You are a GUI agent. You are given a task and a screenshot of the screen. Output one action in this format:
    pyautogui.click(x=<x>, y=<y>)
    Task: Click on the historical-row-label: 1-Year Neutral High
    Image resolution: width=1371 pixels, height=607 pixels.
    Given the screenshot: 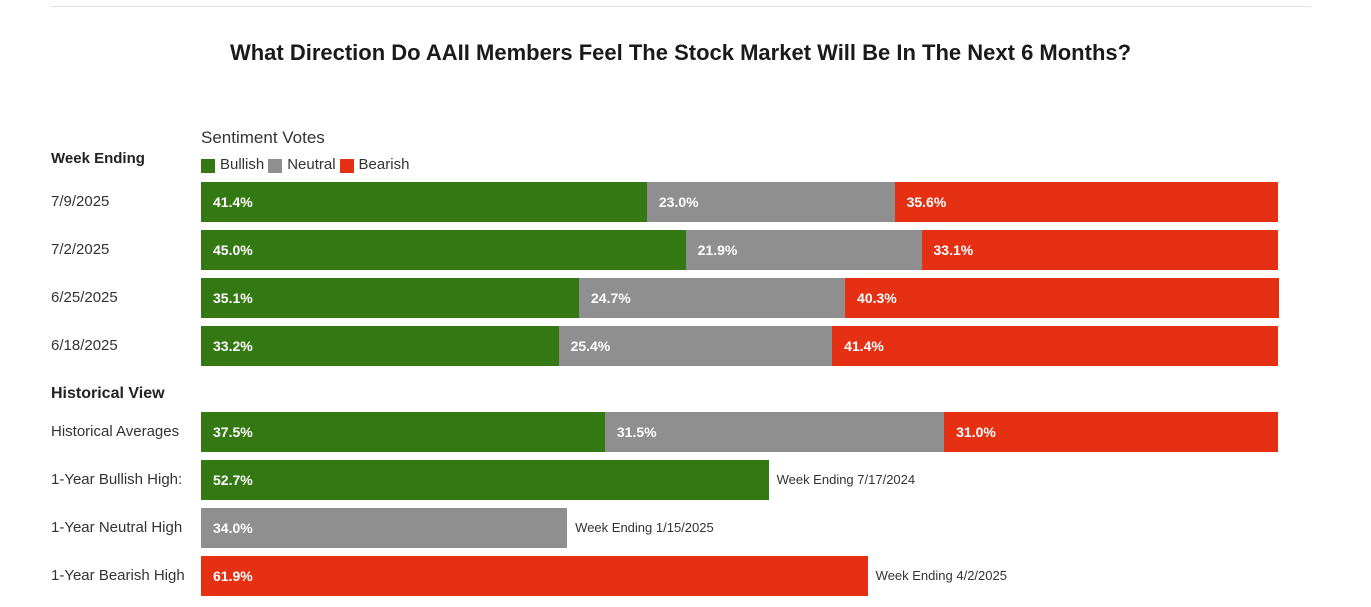 What is the action you would take?
    pyautogui.click(x=117, y=527)
    